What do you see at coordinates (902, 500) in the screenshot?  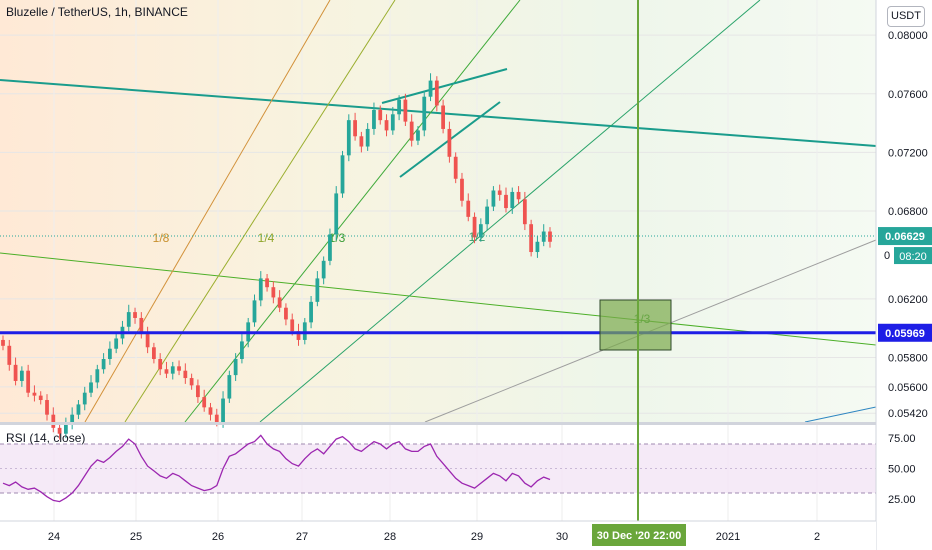 I see `rsi-tick-2: 25.00` at bounding box center [902, 500].